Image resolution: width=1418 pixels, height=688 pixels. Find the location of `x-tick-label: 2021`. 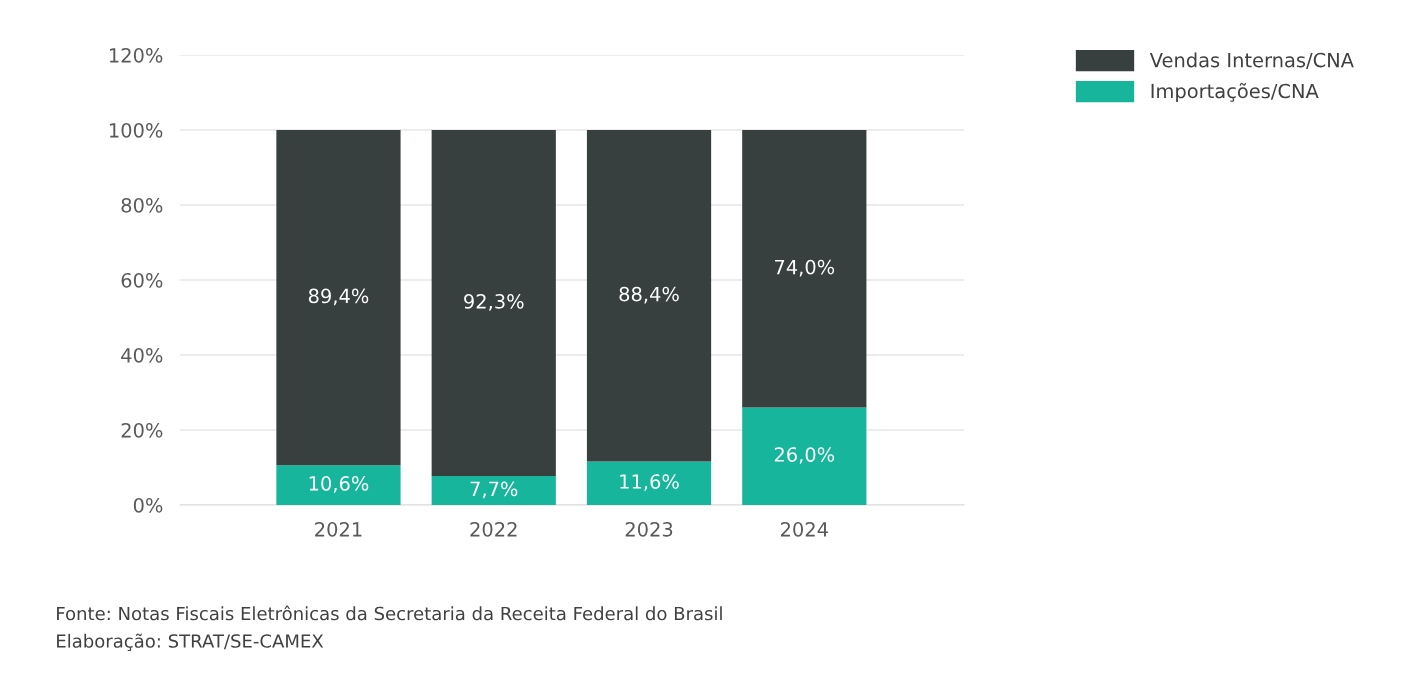

x-tick-label: 2021 is located at coordinates (338, 529).